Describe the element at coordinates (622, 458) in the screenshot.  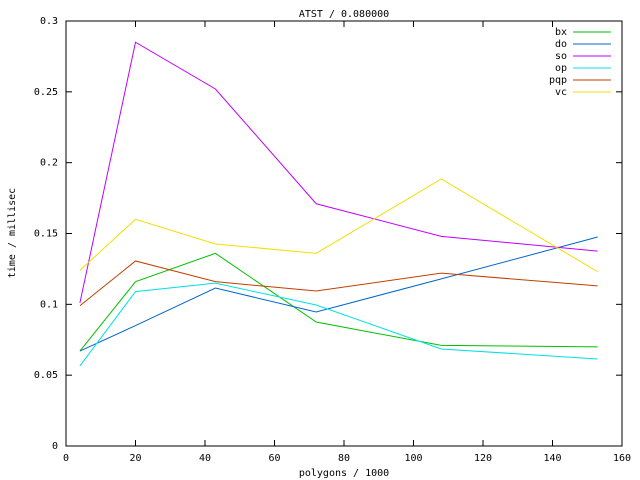
I see `x-tick-label: 160` at that location.